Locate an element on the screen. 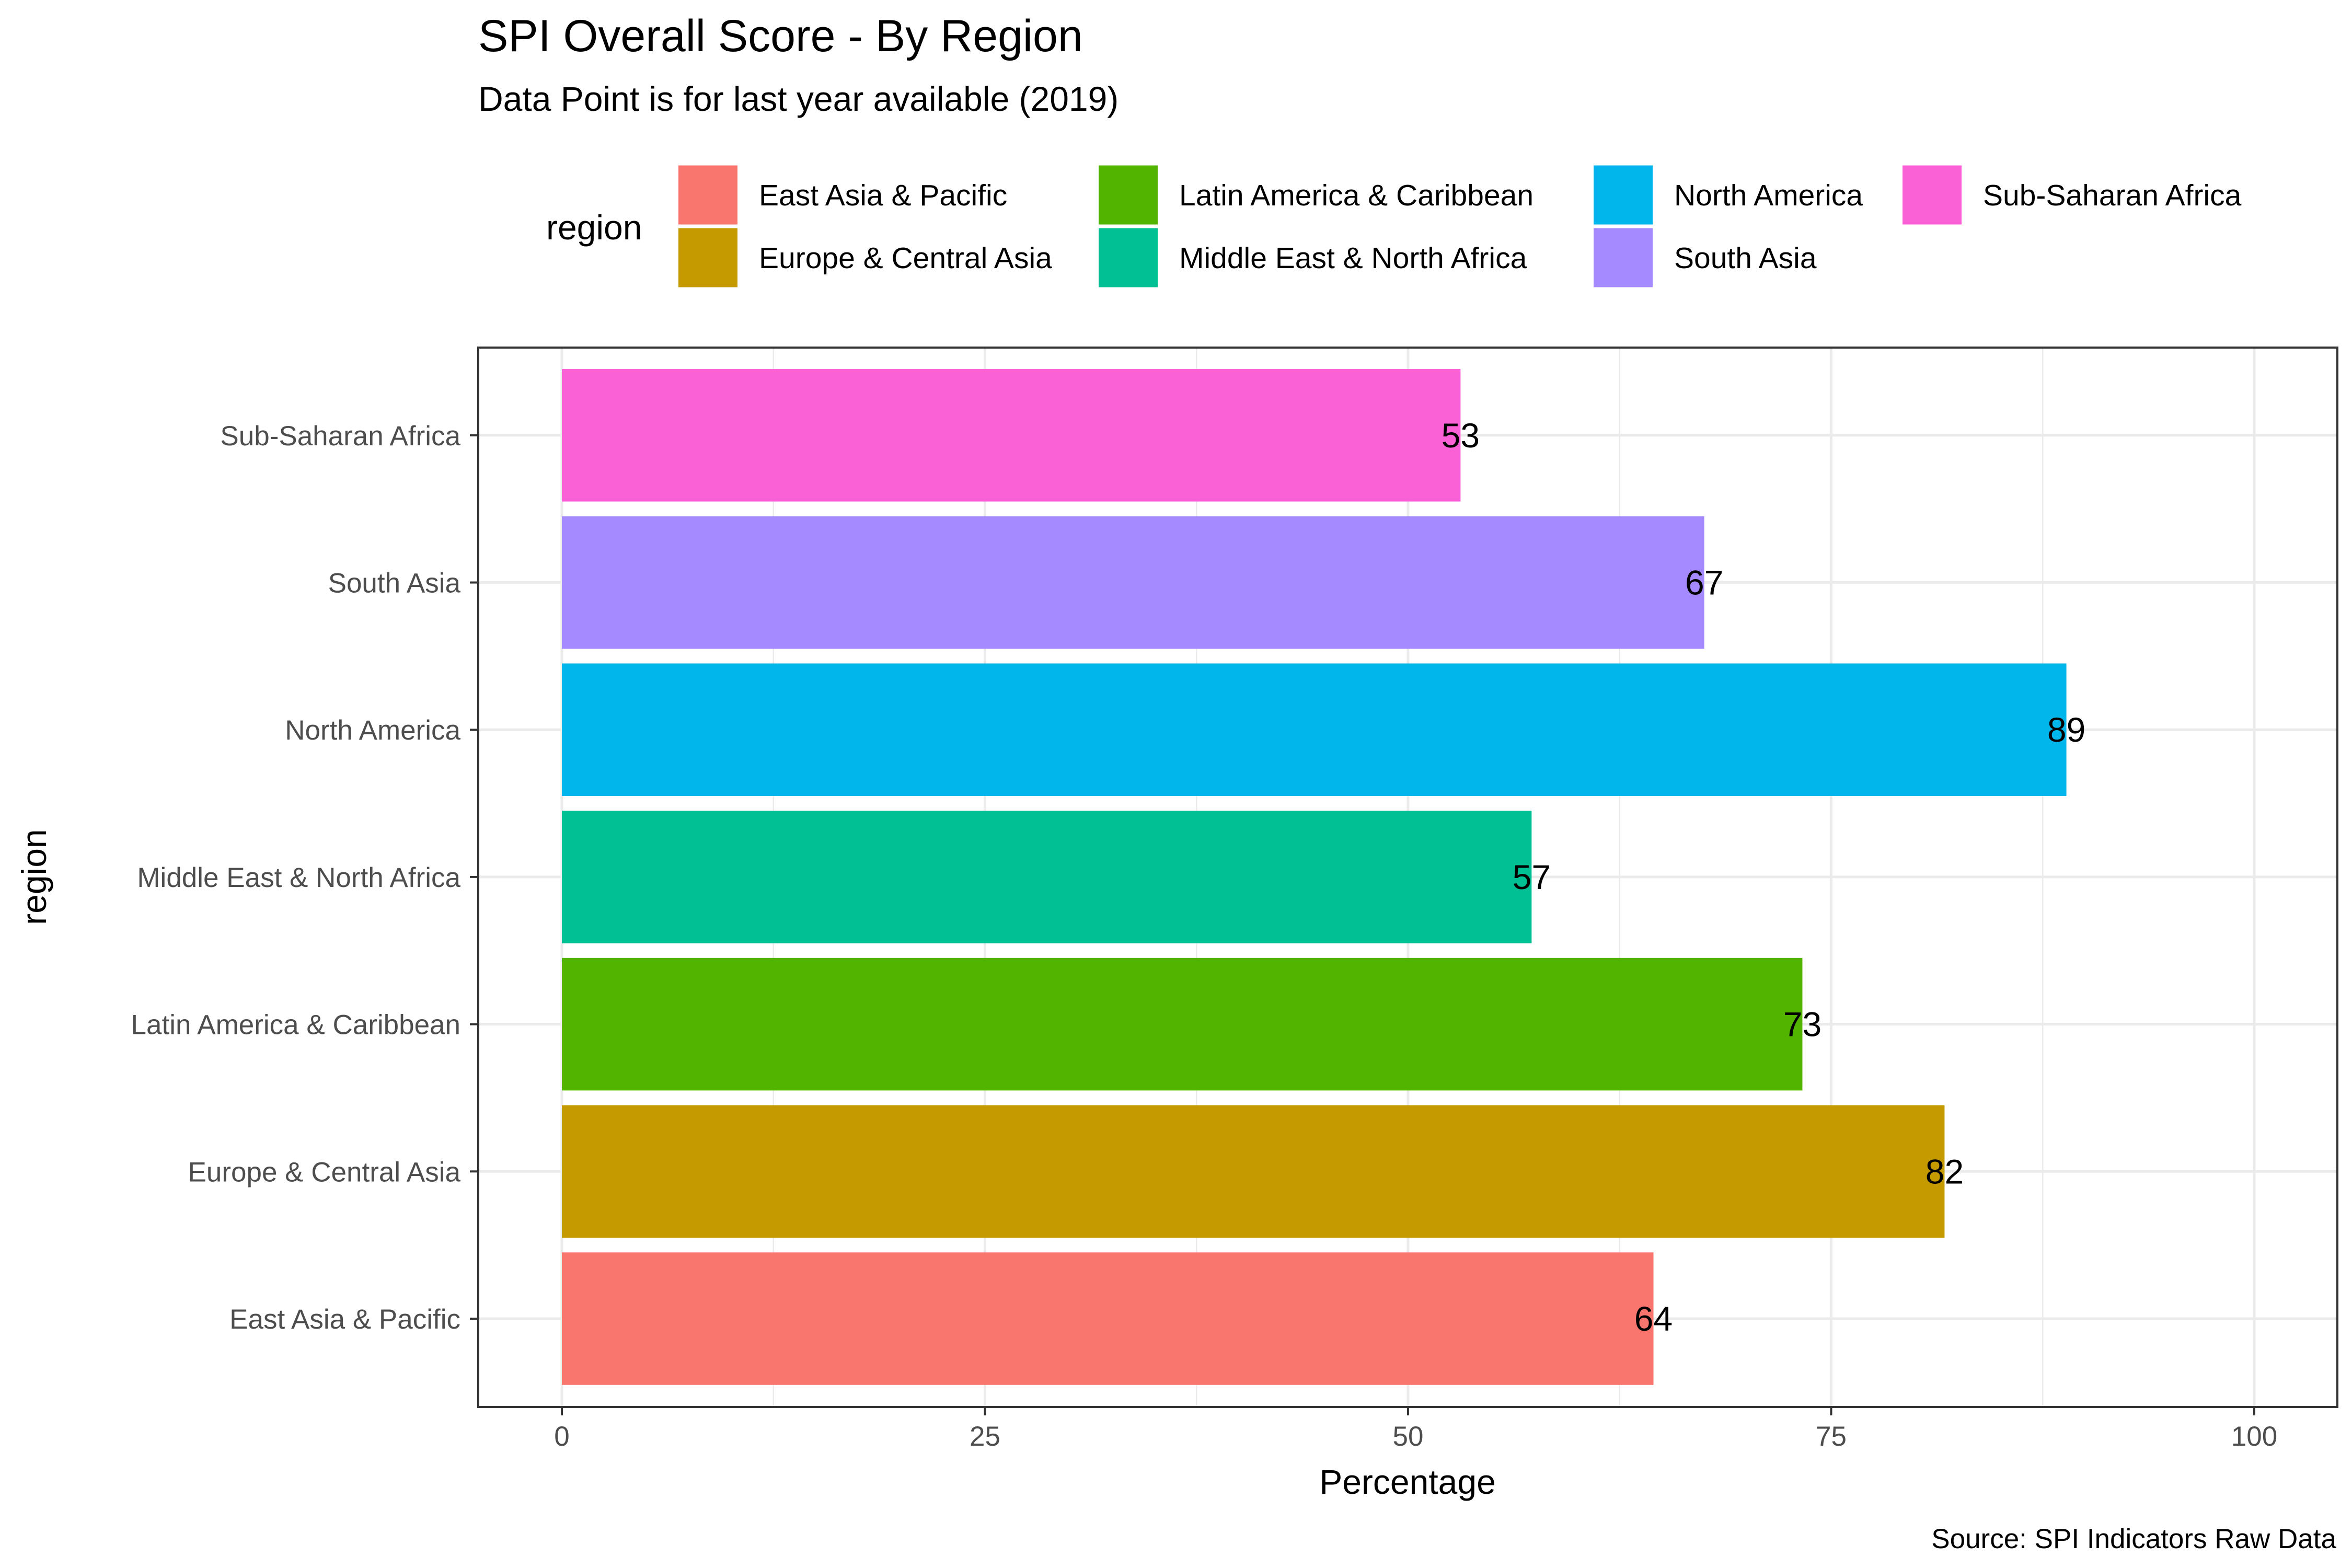 Image resolution: width=2352 pixels, height=1568 pixels. y-tick-label: East Asia & Pacific is located at coordinates (344, 1319).